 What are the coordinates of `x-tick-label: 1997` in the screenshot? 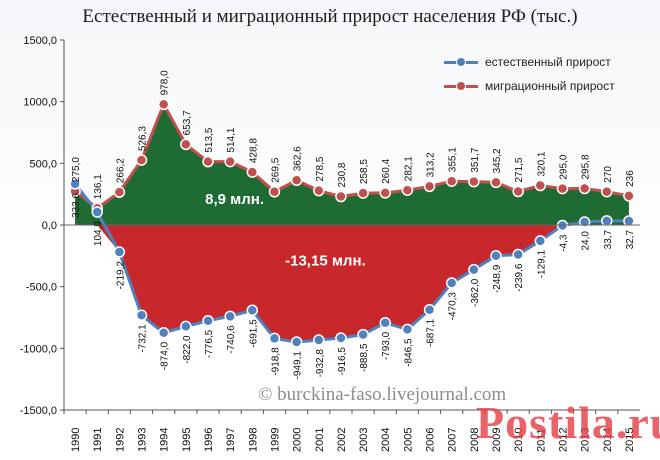 It's located at (231, 440).